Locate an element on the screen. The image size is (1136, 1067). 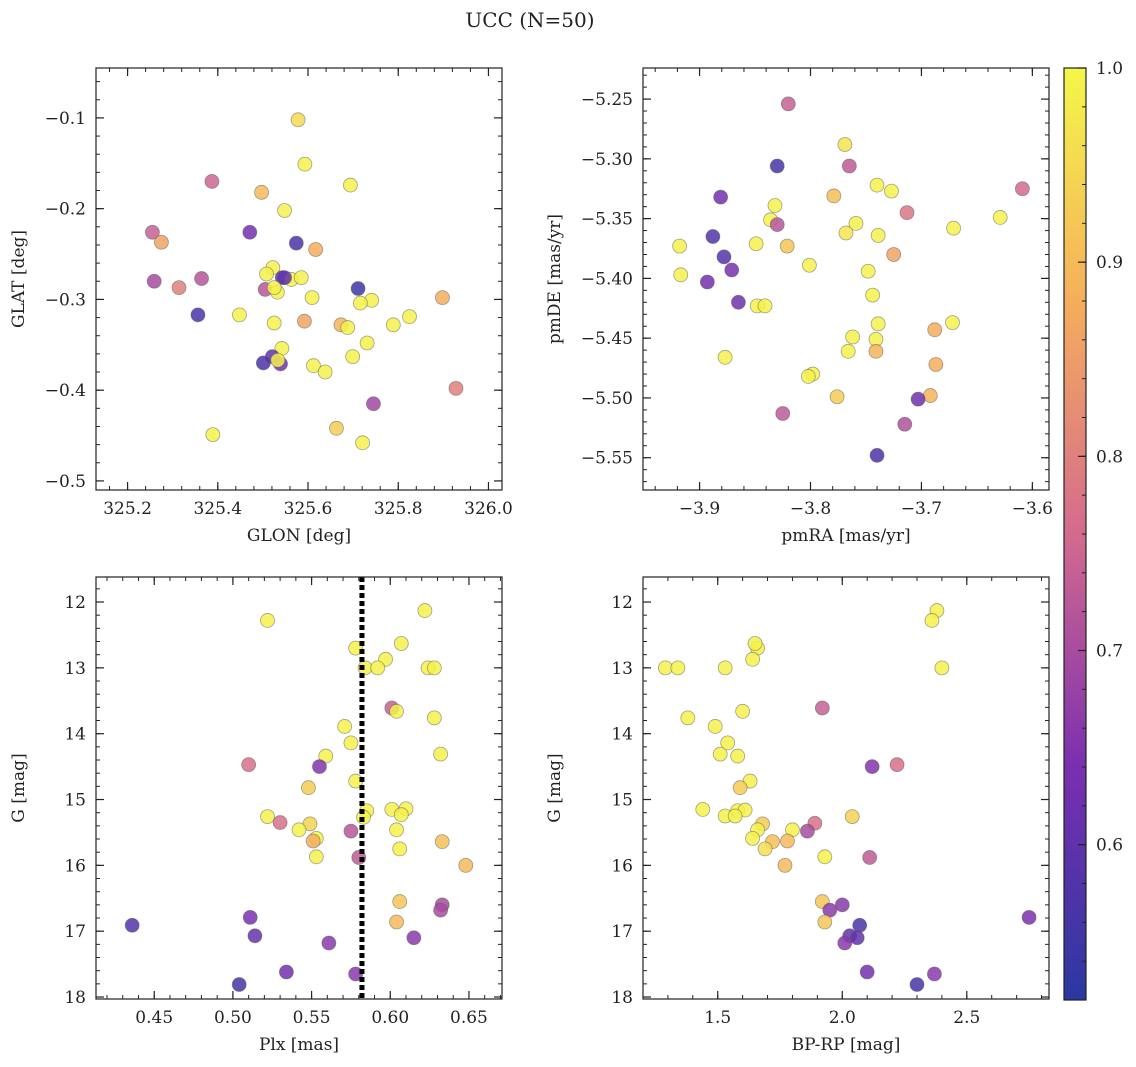
colorbar: 0.6 0.7 0.8 0.9 1.0 is located at coordinates (1093, 530).